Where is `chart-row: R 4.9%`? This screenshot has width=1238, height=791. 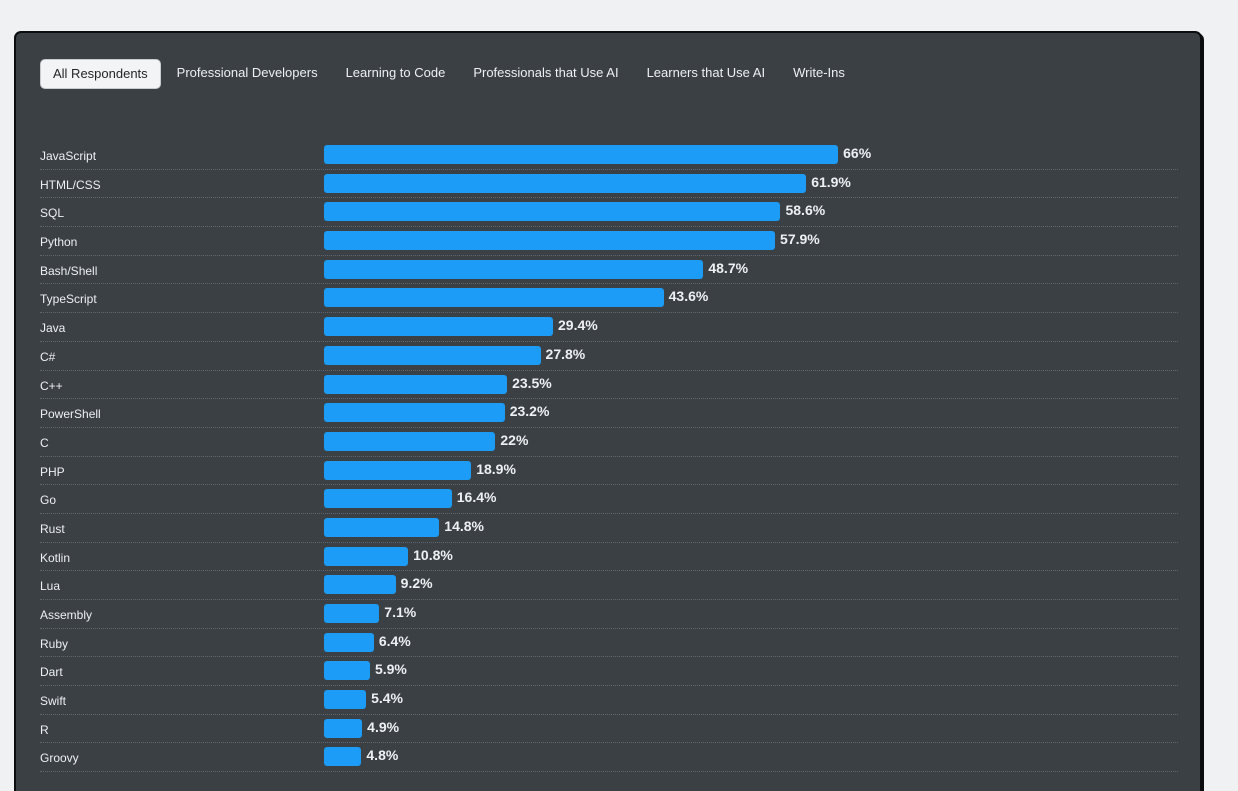
chart-row: R 4.9% is located at coordinates (609, 729).